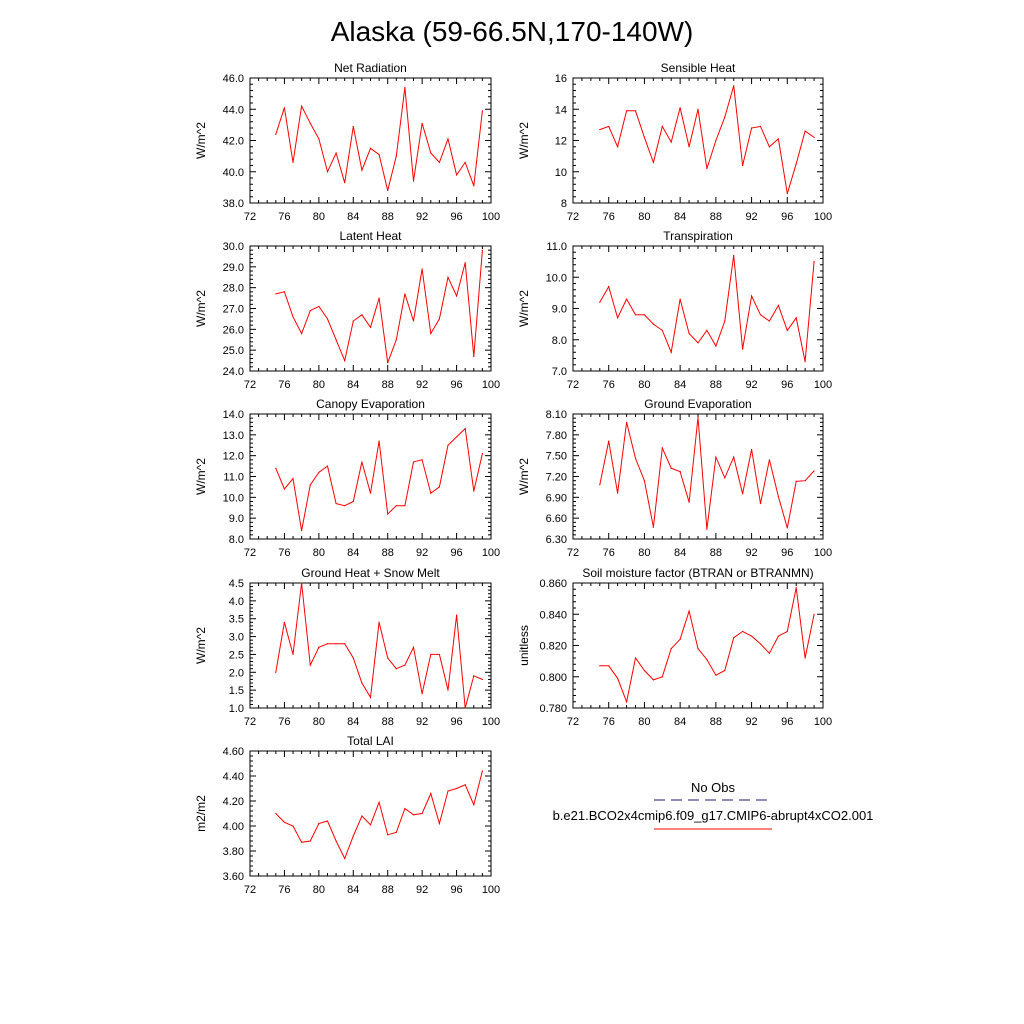  What do you see at coordinates (787, 217) in the screenshot?
I see `x-tick-label: 96` at bounding box center [787, 217].